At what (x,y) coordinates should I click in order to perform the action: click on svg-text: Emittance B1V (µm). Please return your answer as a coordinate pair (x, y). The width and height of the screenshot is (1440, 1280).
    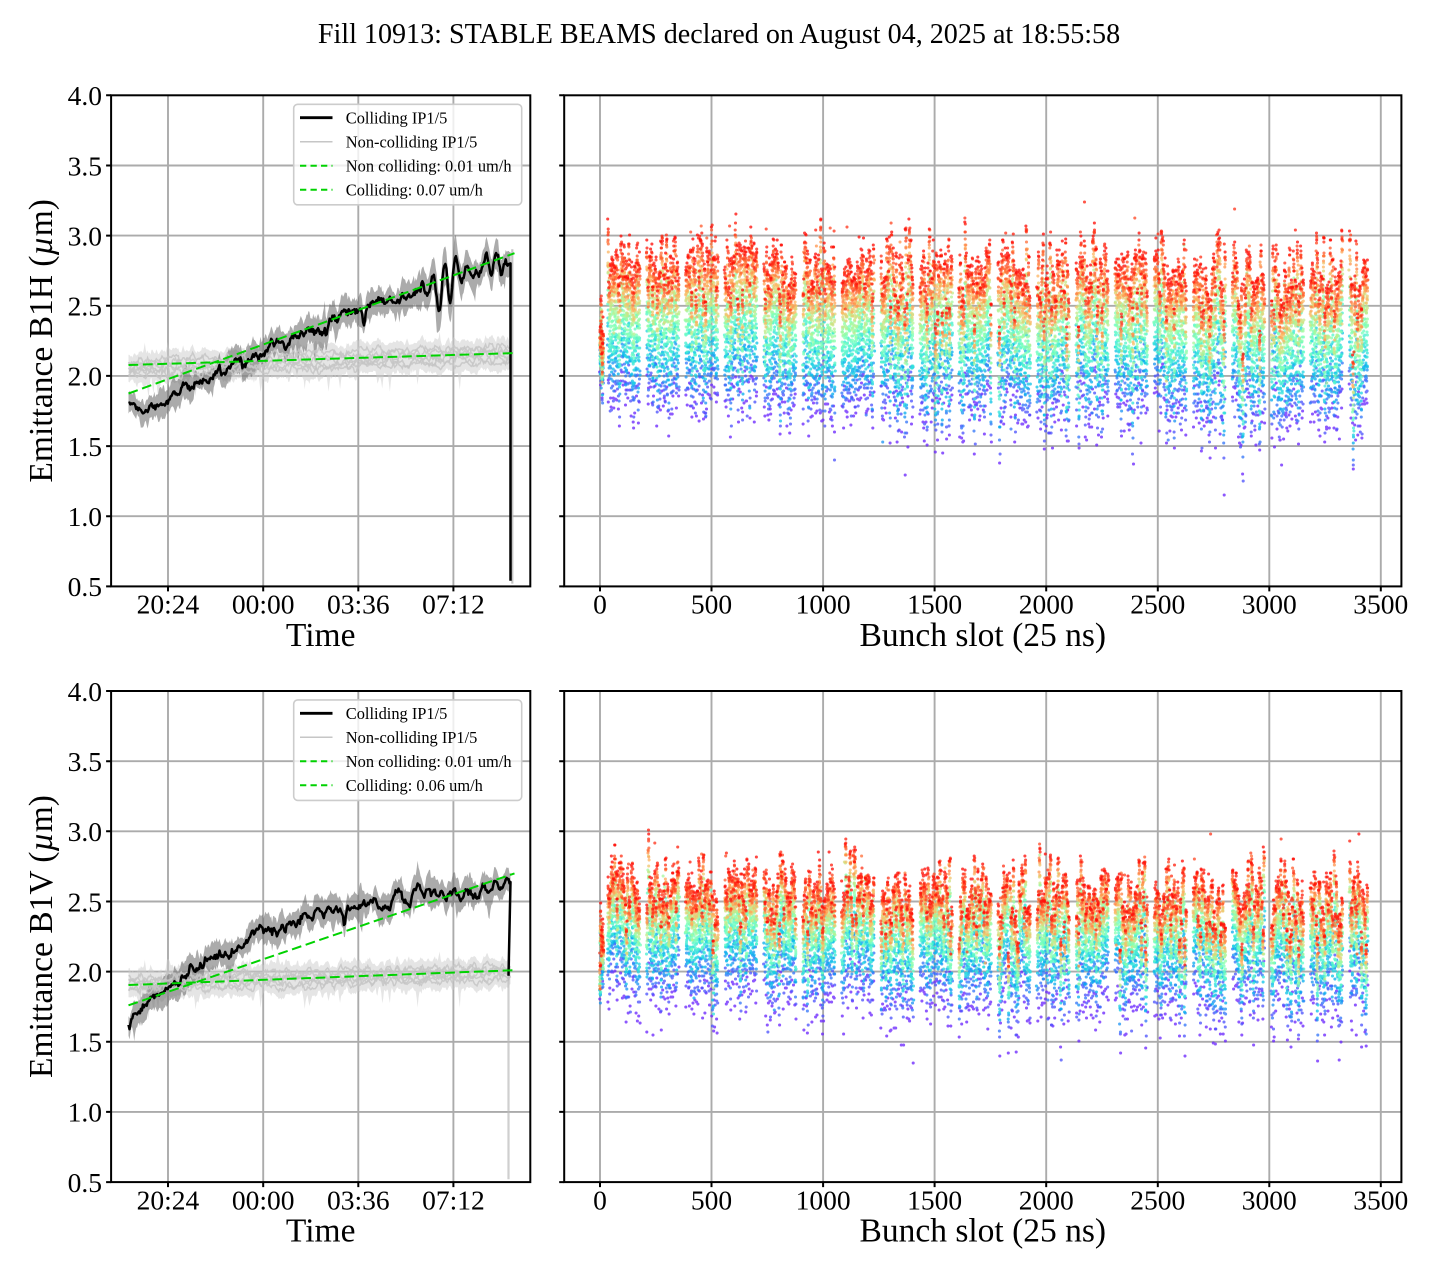
    Looking at the image, I should click on (41, 936).